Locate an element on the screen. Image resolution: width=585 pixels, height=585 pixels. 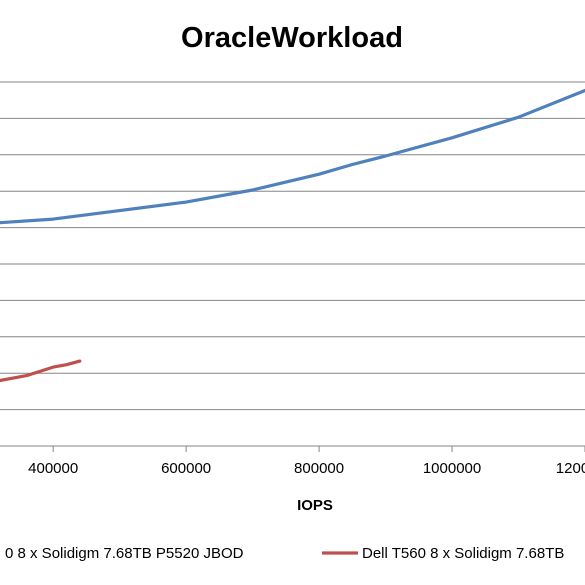
x-tick-label: 600000 is located at coordinates (186, 468).